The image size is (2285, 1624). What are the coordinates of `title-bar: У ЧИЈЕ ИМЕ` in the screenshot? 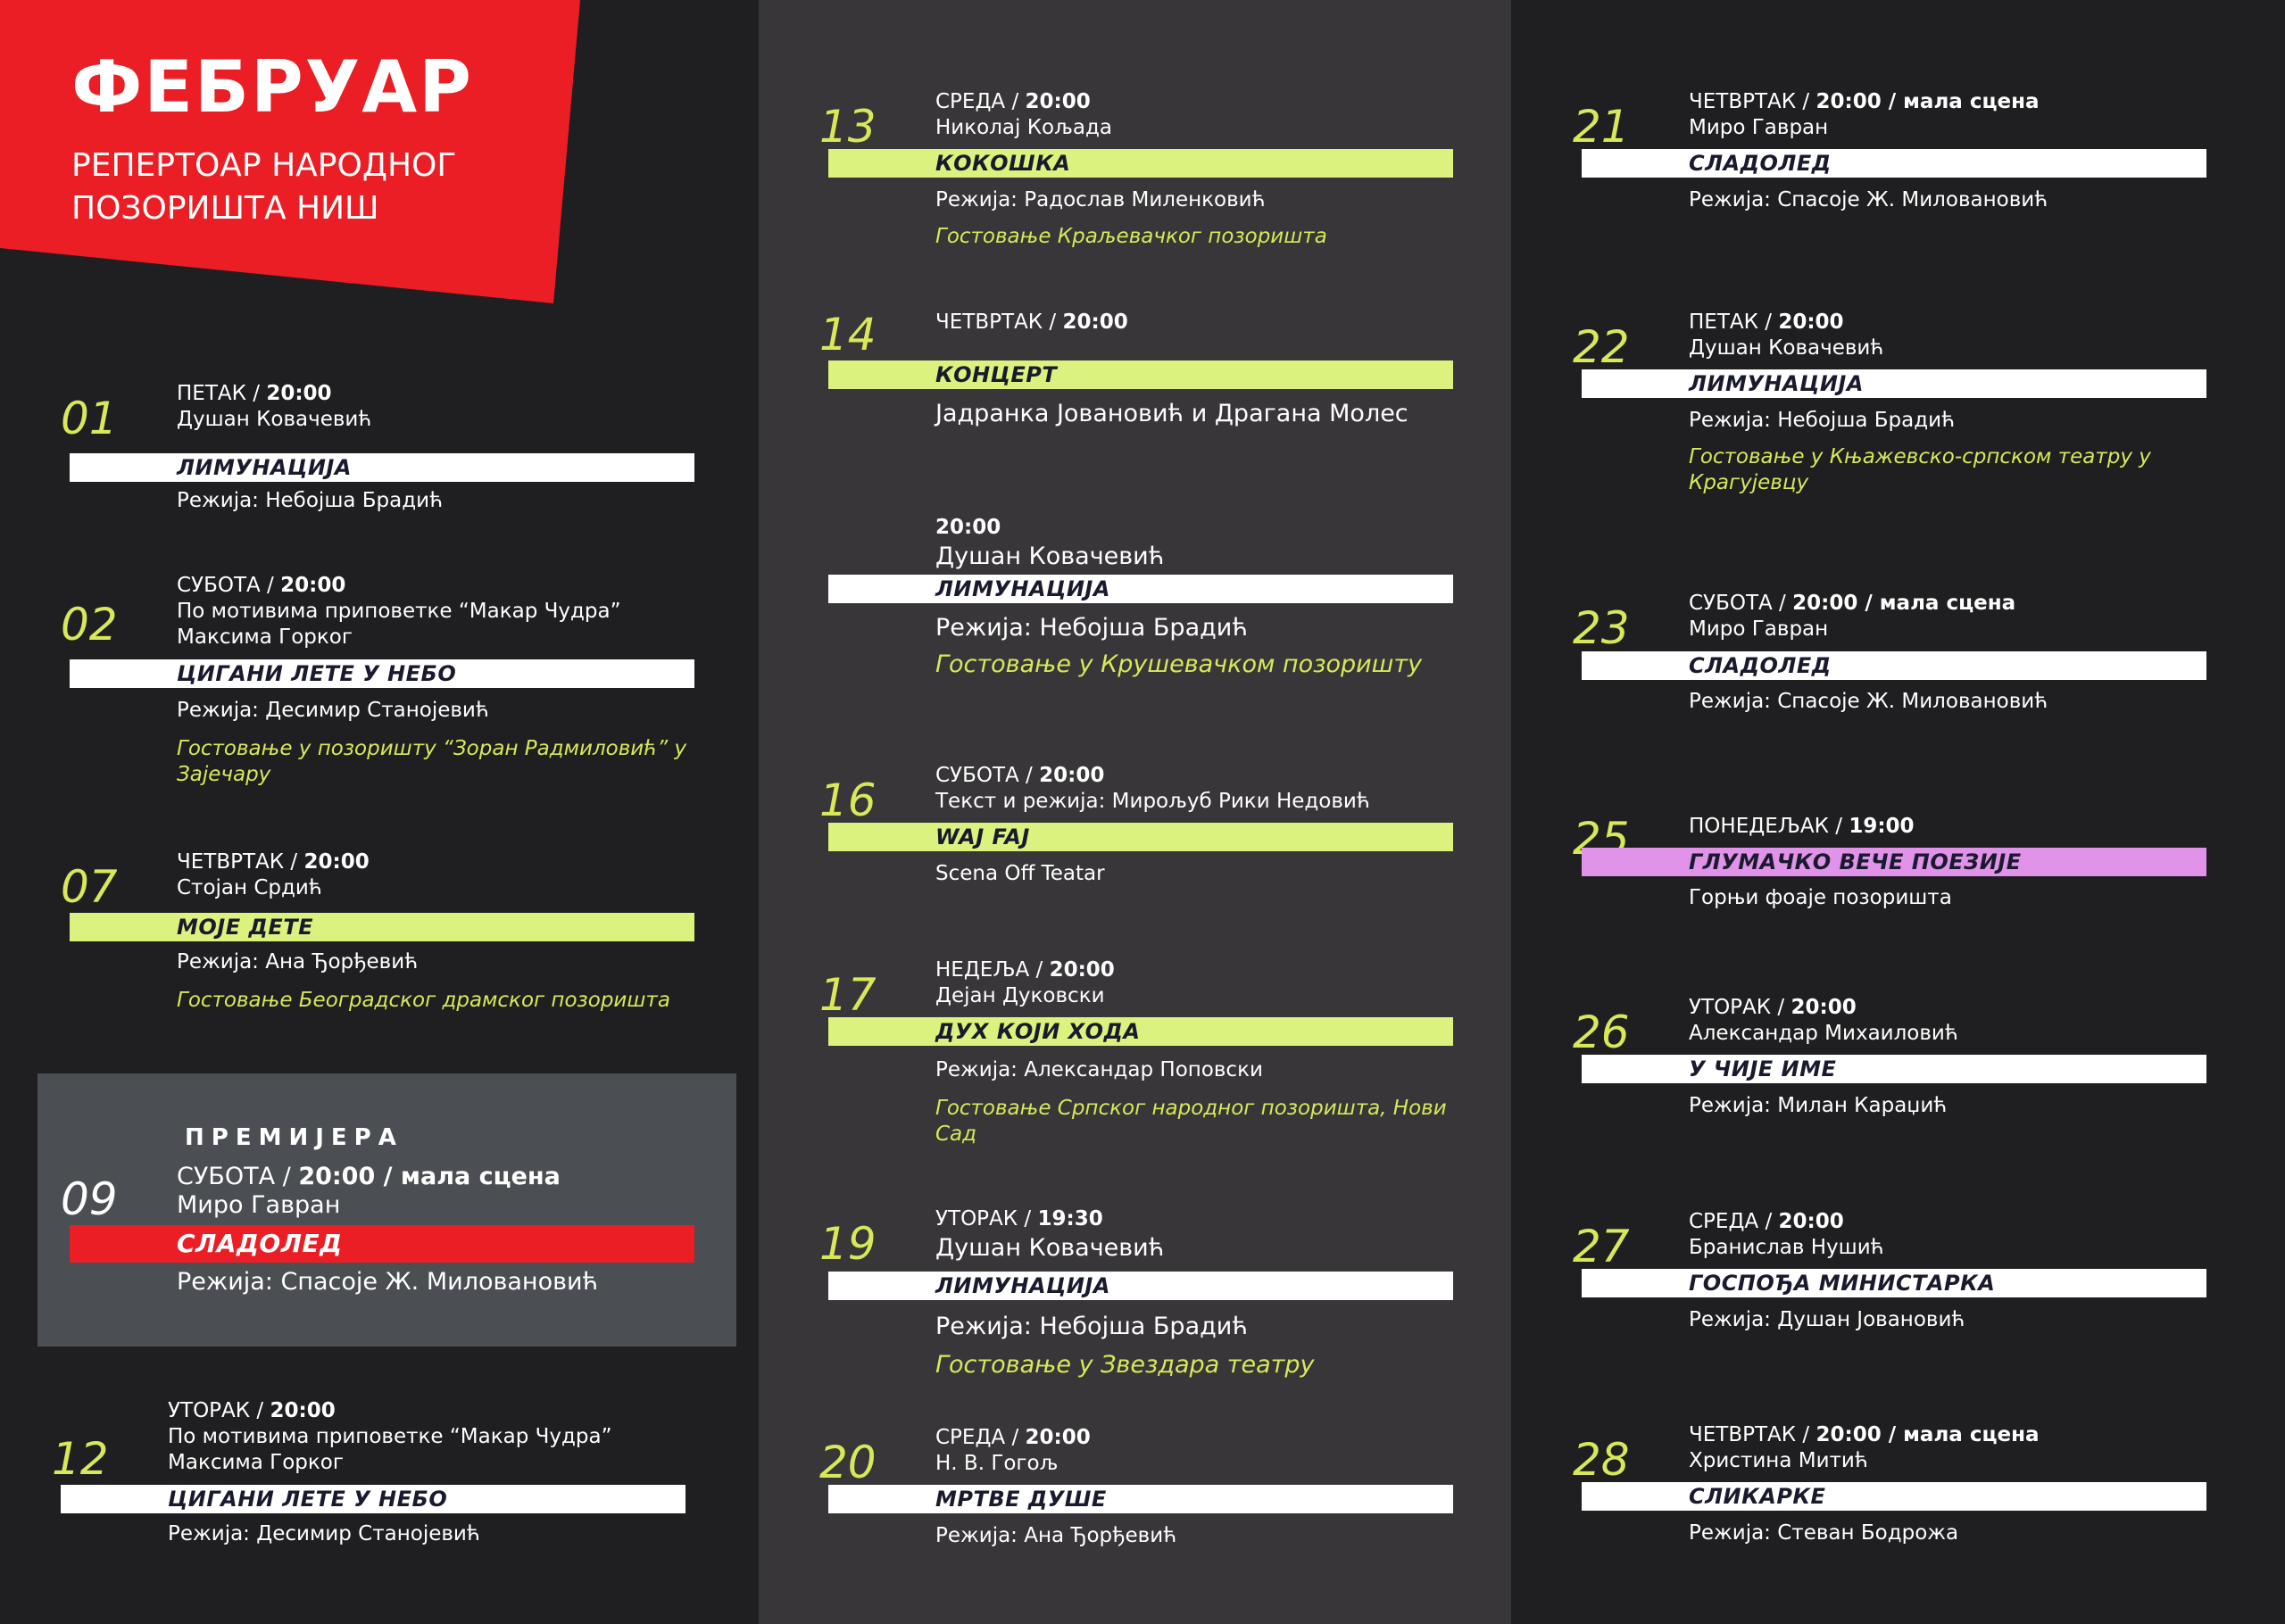 It's located at (1894, 1069).